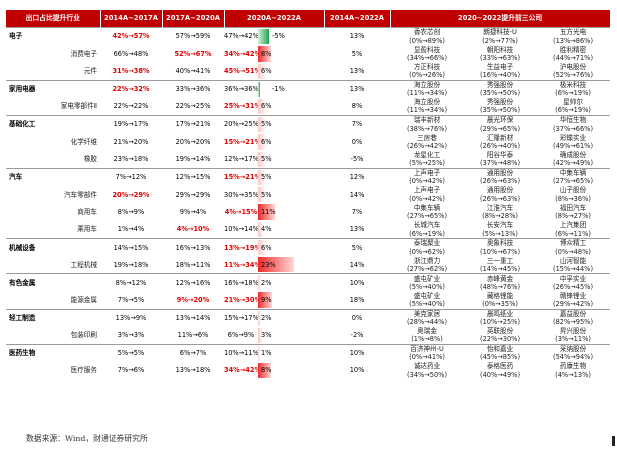 This screenshot has width=617, height=451. I want to click on change-bar-cell: 6%, so click(276, 247).